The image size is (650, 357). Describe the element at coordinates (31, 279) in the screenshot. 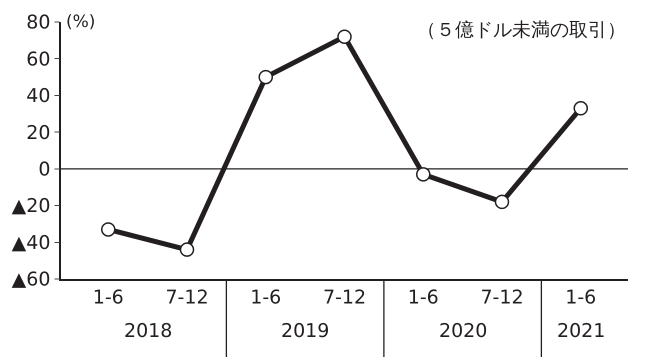

I see `y-tick-label: ▲60` at that location.